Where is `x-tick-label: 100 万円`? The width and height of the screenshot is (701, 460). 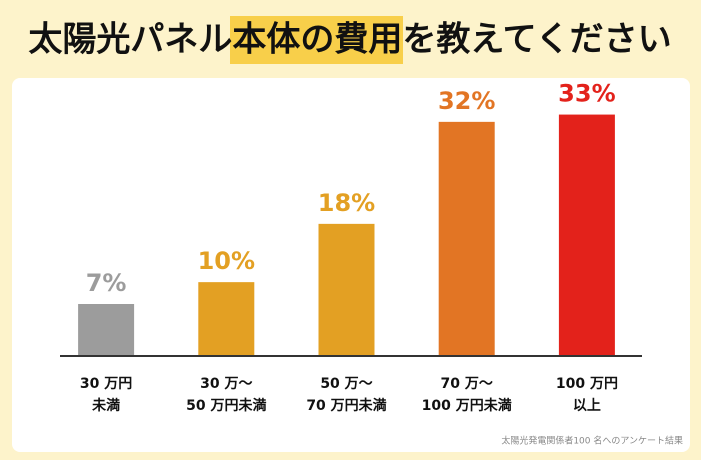 x-tick-label: 100 万円 is located at coordinates (587, 384).